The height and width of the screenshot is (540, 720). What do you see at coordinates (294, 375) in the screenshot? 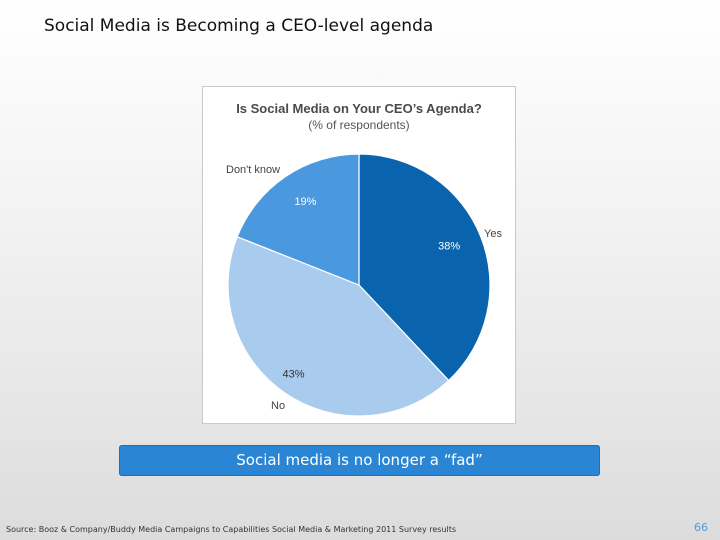
I see `value-label: 43%` at bounding box center [294, 375].